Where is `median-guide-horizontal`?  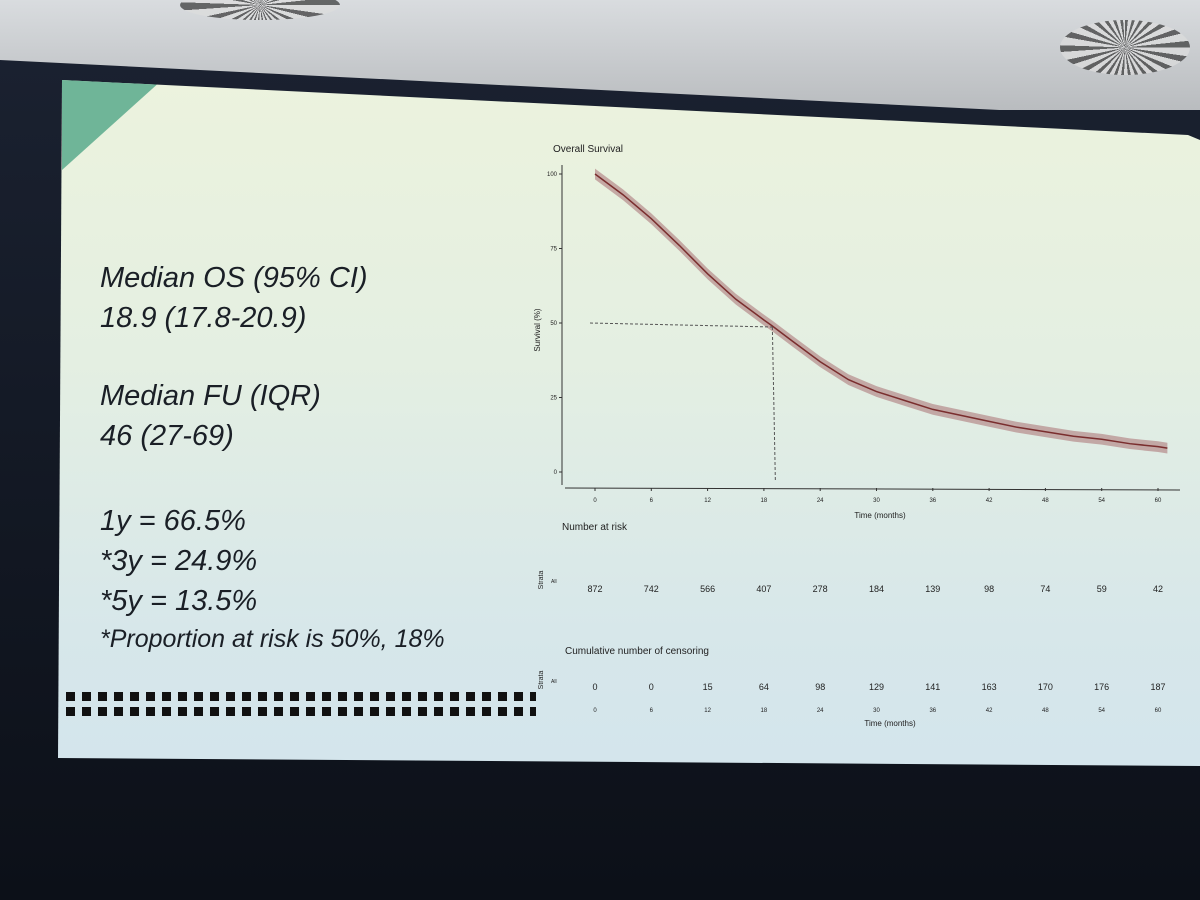 median-guide-horizontal is located at coordinates (681, 325).